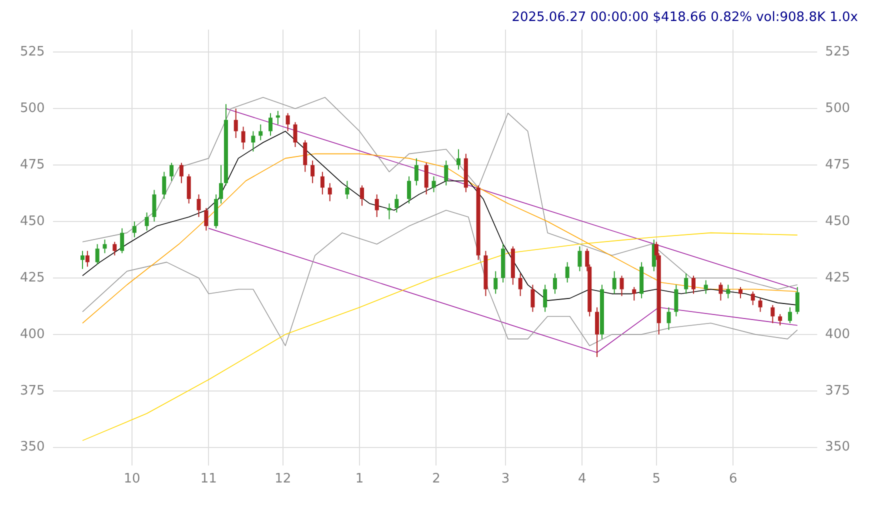  Describe the element at coordinates (32, 164) in the screenshot. I see `y-tick-label: 475` at that location.